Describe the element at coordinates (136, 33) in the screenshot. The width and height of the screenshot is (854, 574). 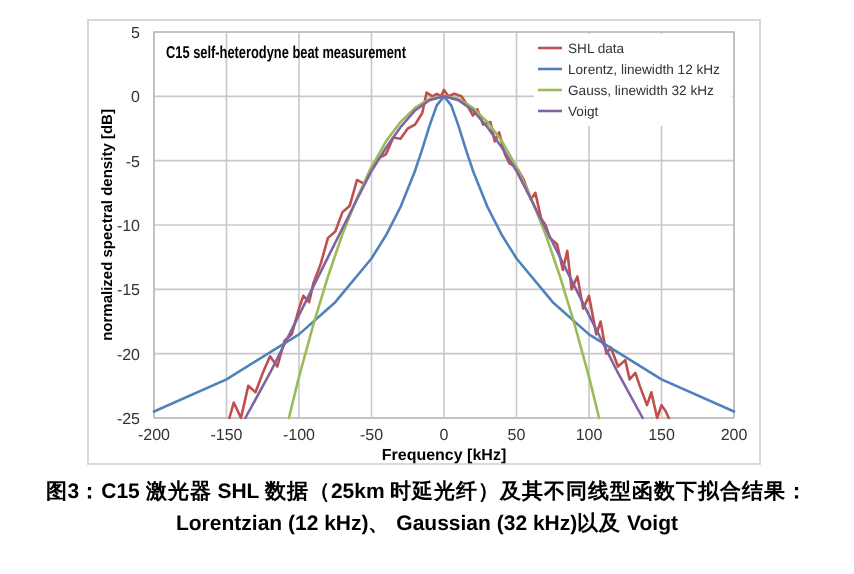
I see `y-tick-label: 5` at that location.